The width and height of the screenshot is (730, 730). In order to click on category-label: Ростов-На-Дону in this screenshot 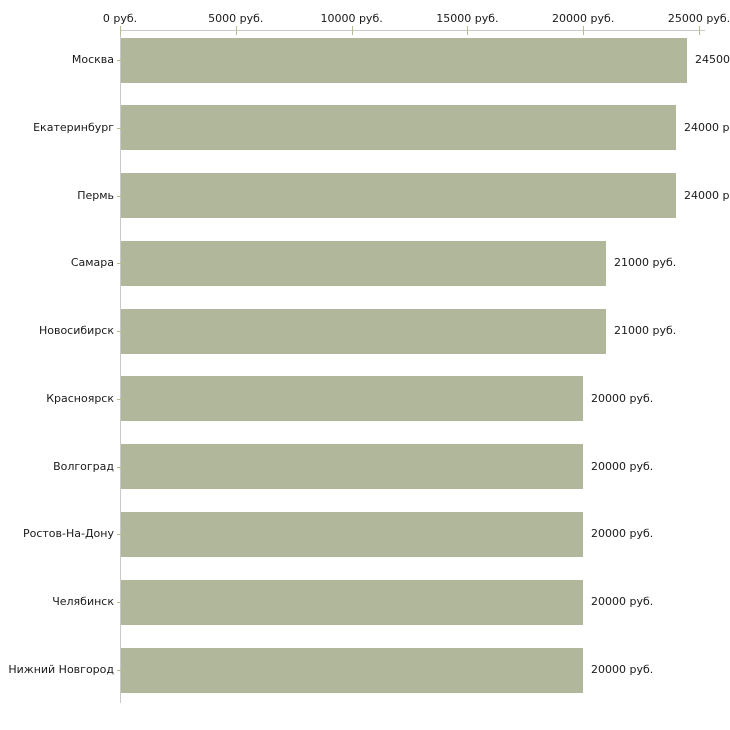, I will do `click(68, 534)`.